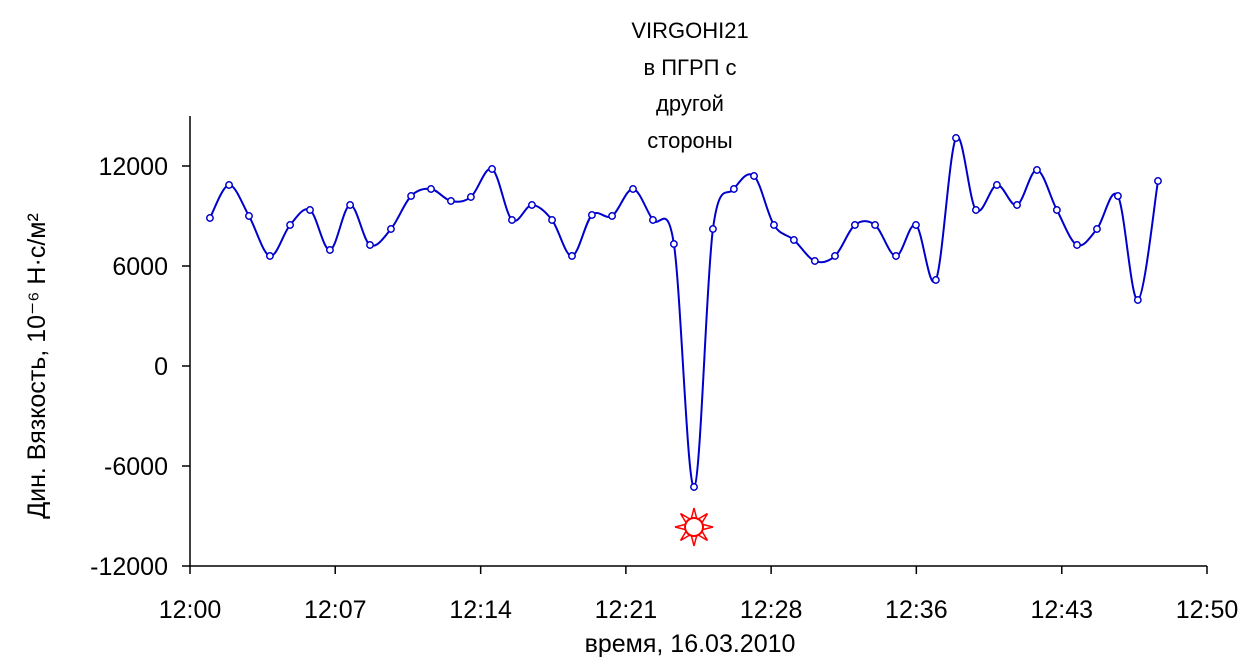 The height and width of the screenshot is (667, 1250). What do you see at coordinates (771, 610) in the screenshot?
I see `x-tick-label: 12:28` at bounding box center [771, 610].